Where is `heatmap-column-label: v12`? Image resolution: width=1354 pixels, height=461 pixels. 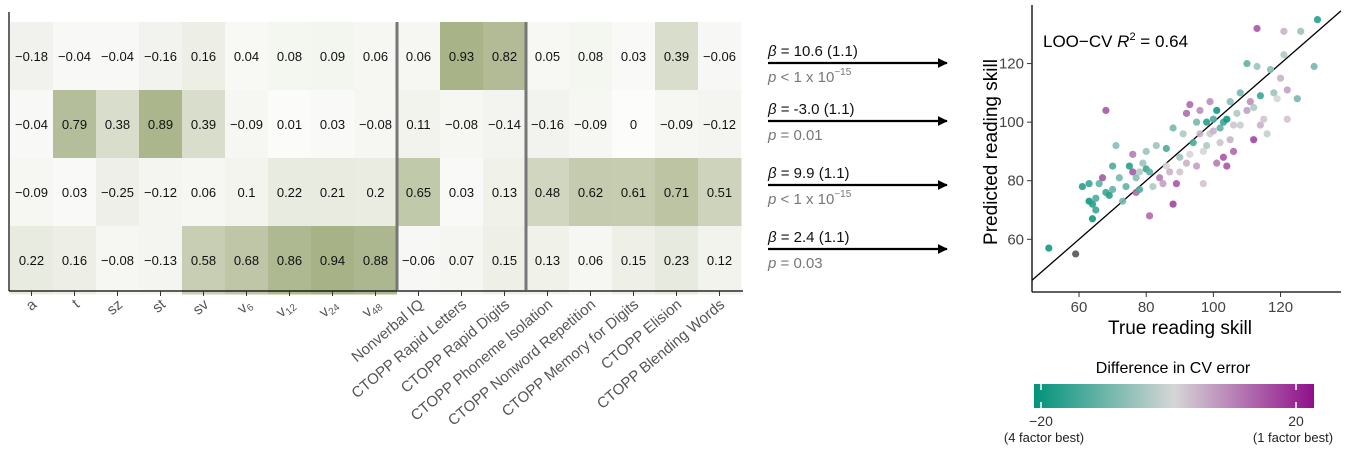 heatmap-column-label: v12 is located at coordinates (286, 309).